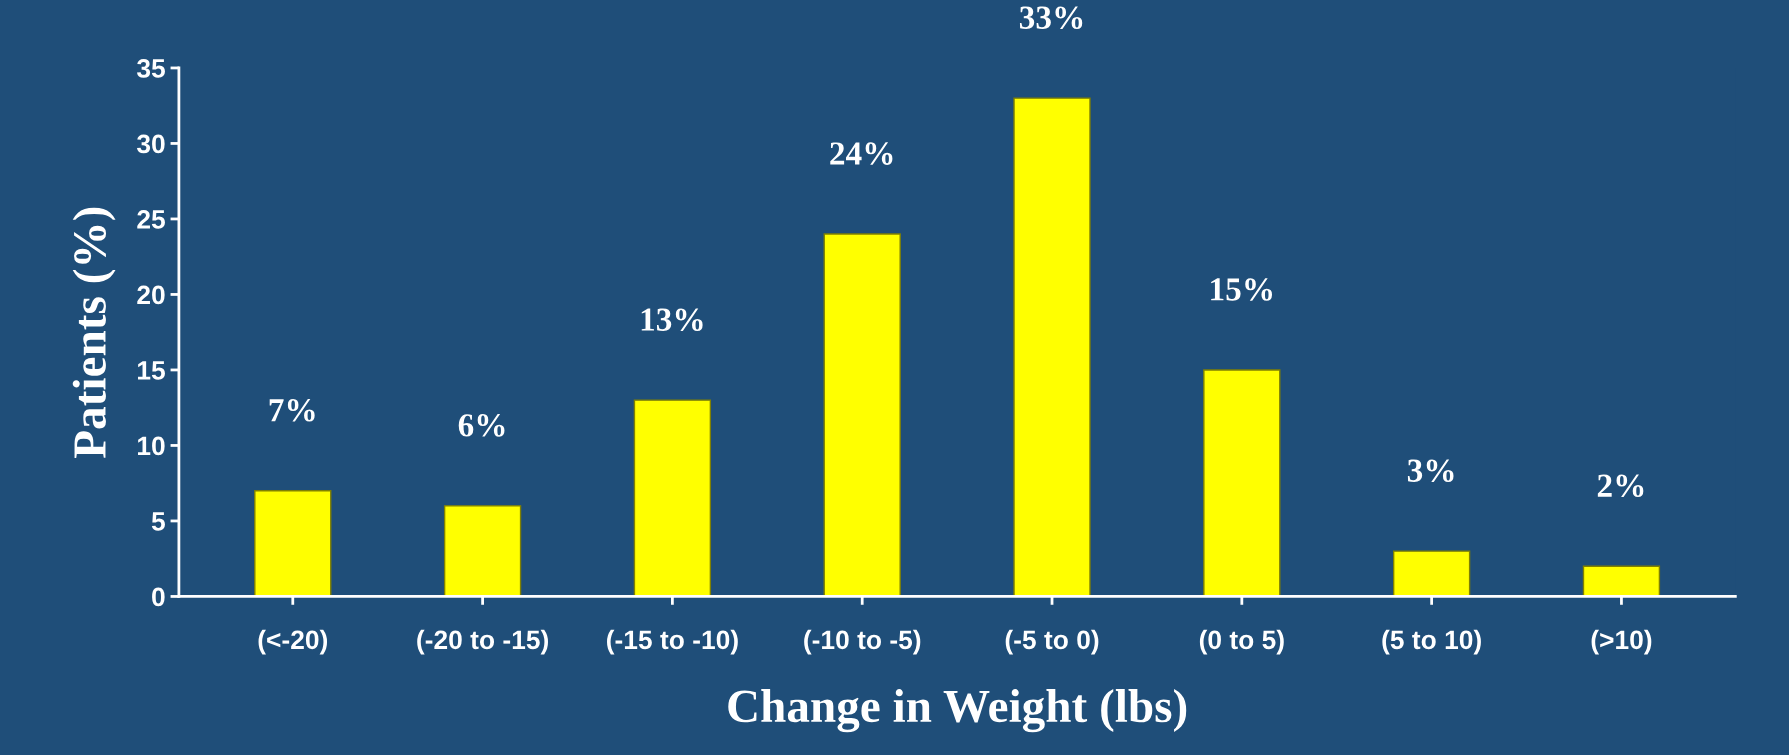 This screenshot has width=1789, height=755. What do you see at coordinates (1431, 642) in the screenshot?
I see `x-tick-label: (5 to 10)` at bounding box center [1431, 642].